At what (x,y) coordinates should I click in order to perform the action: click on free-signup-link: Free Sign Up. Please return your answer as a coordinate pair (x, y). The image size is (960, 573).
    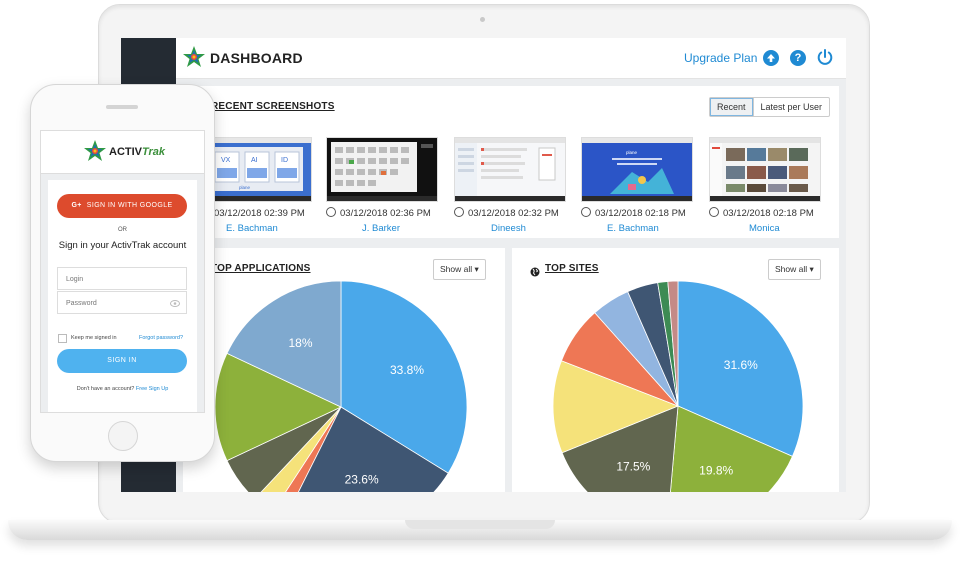
    Looking at the image, I should click on (152, 389).